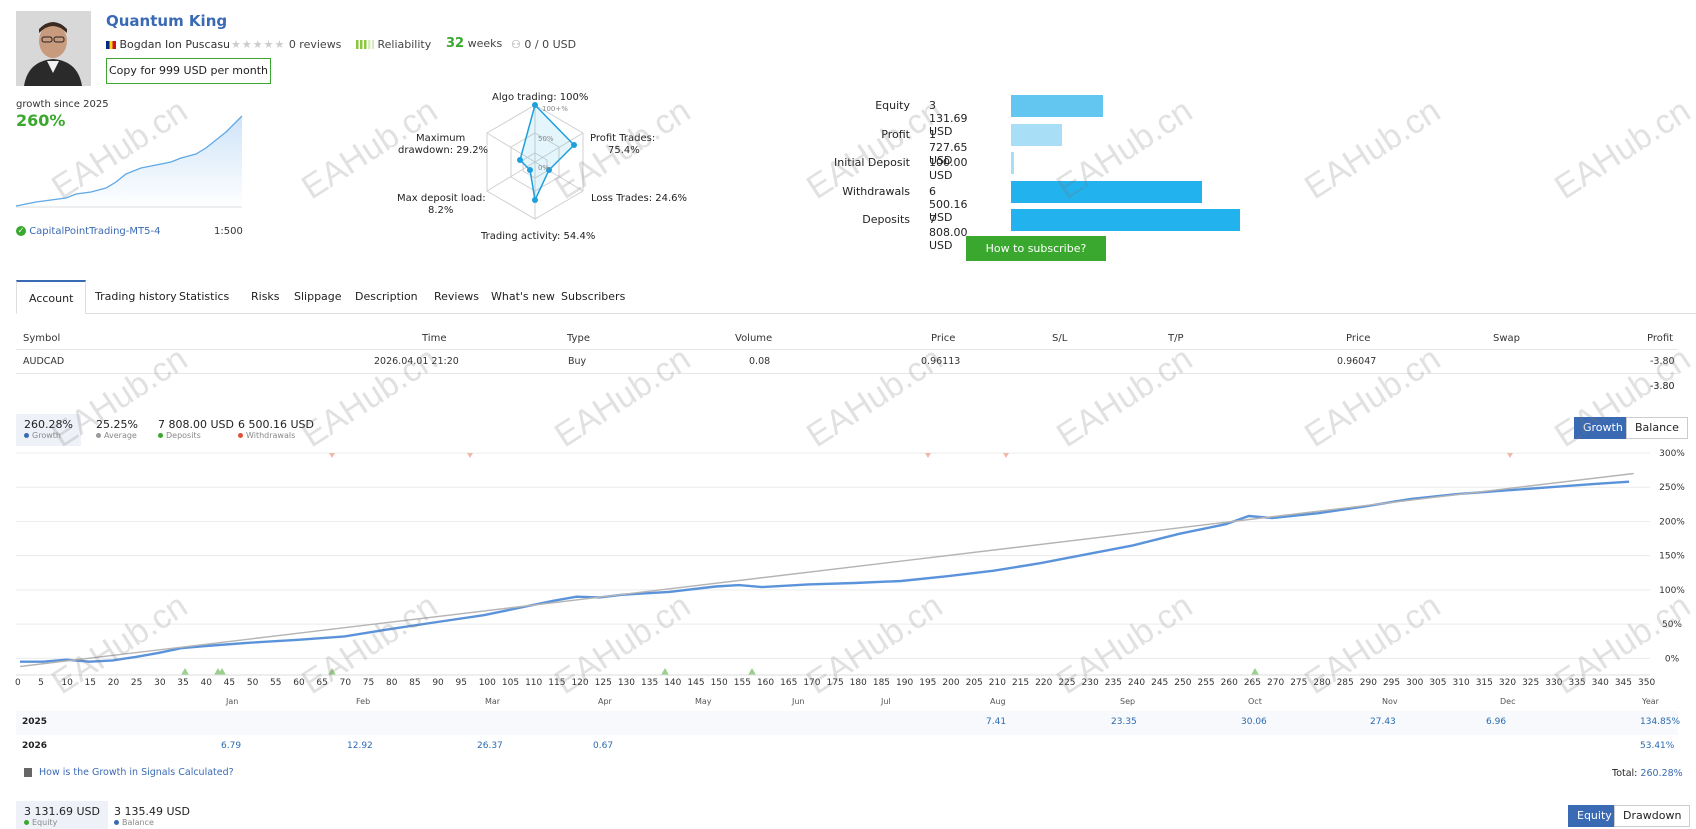 This screenshot has width=1696, height=829. I want to click on rating-stars-icon: ★★★★★, so click(258, 44).